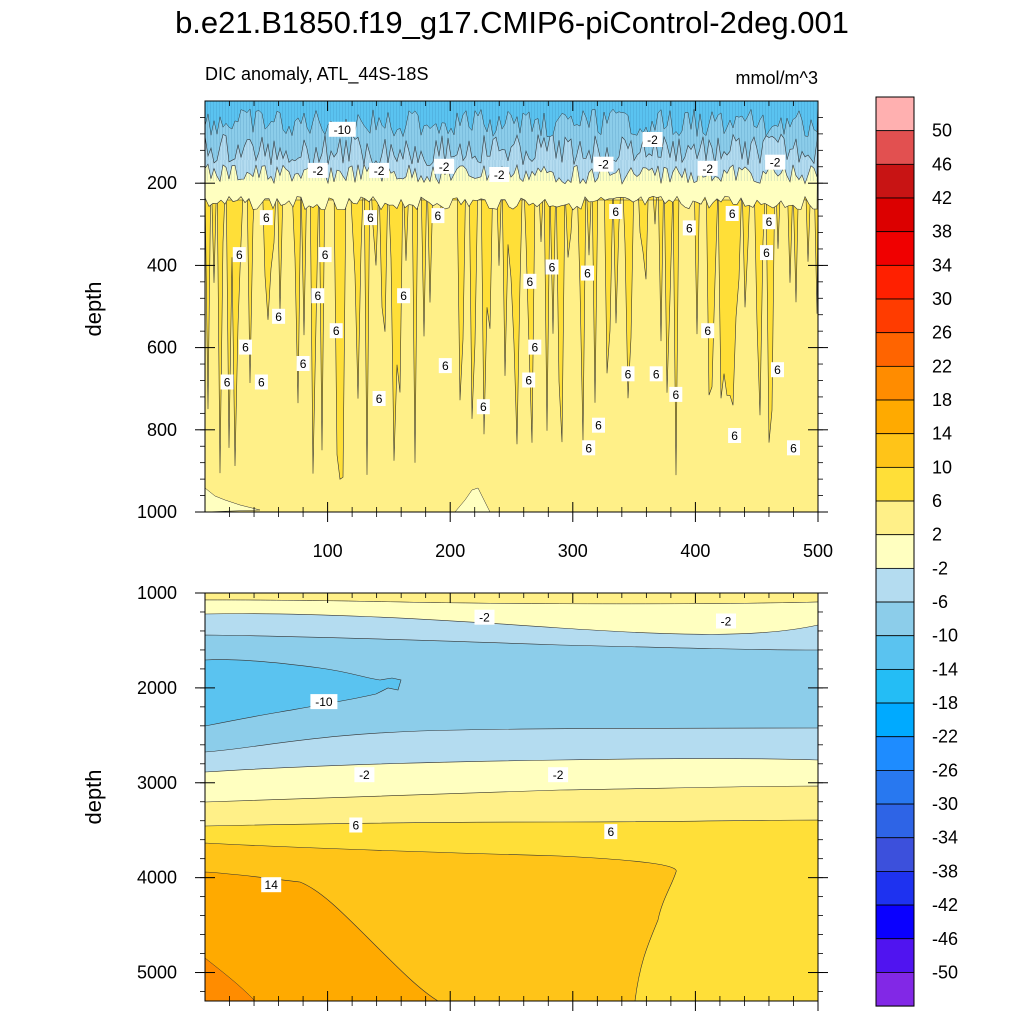 This screenshot has height=1024, width=1024. I want to click on colorbar-label: 18, so click(942, 400).